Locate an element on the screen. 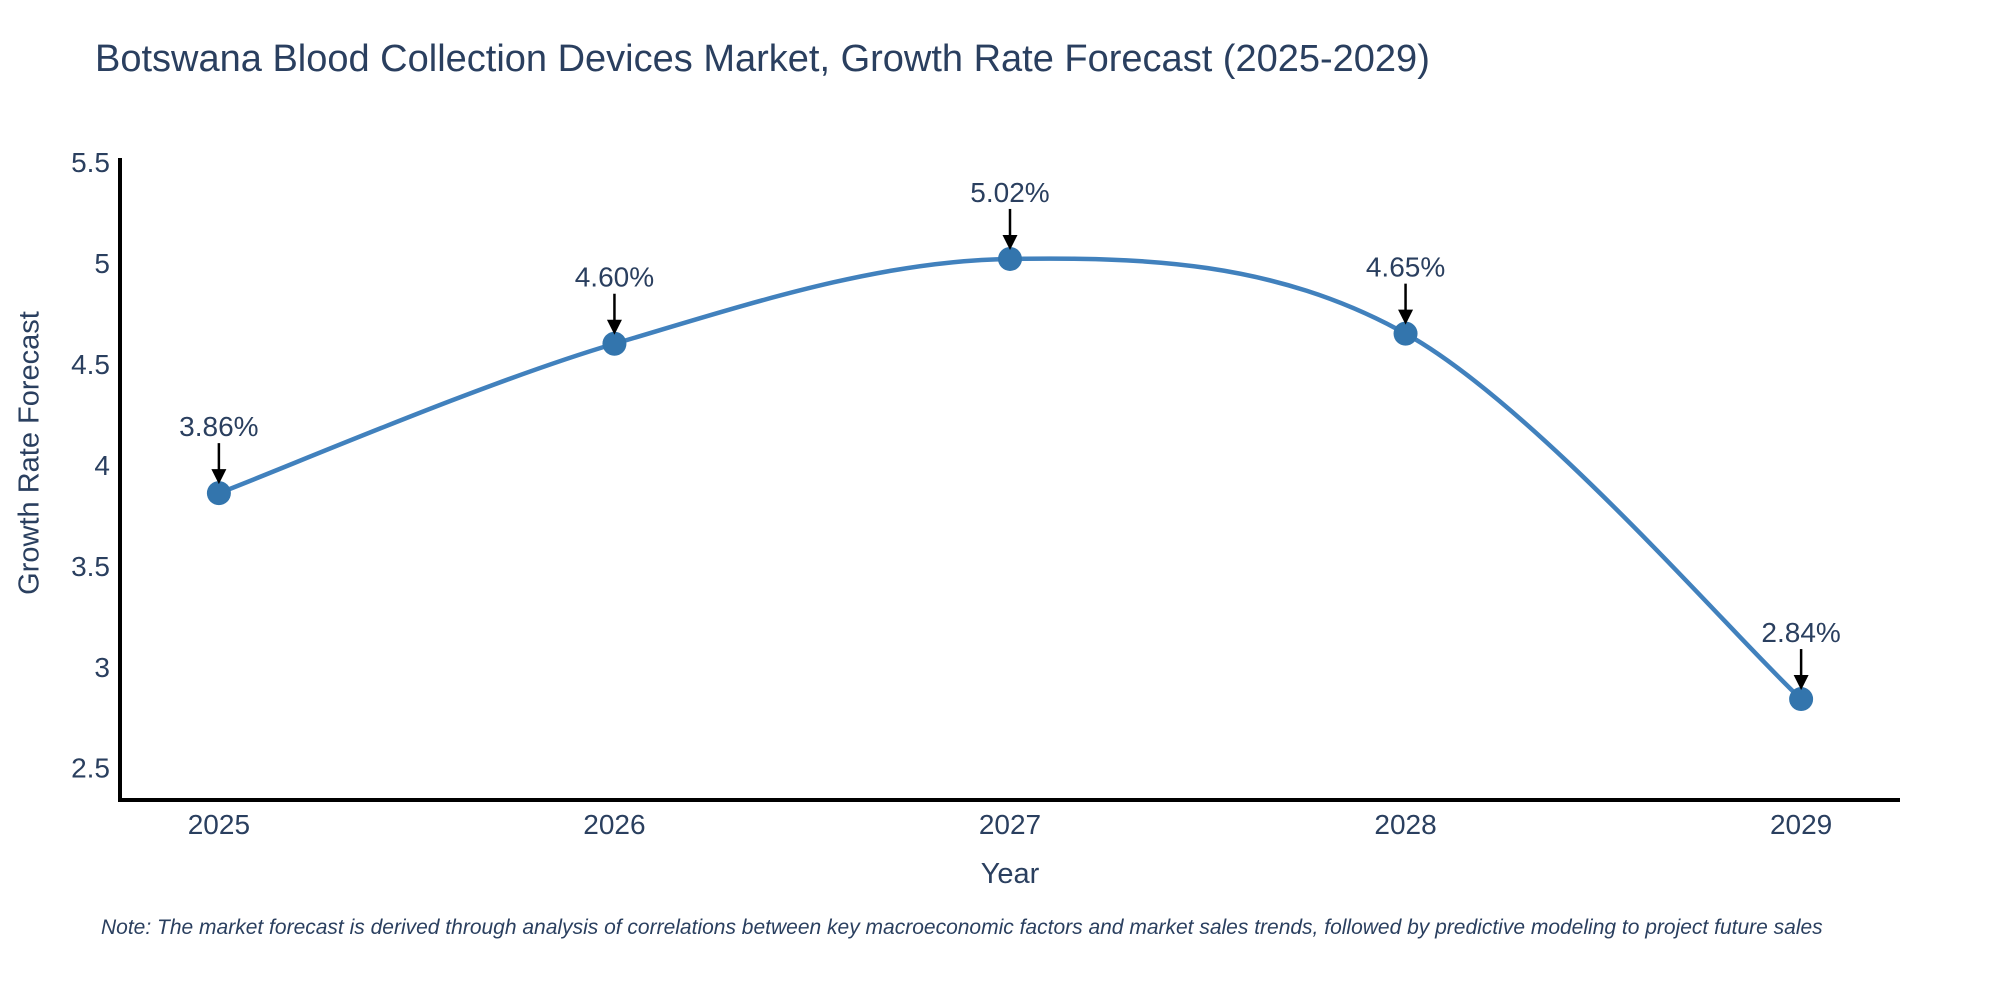 Image resolution: width=2000 pixels, height=1000 pixels. y-tick-label: 4.5 is located at coordinates (90, 364).